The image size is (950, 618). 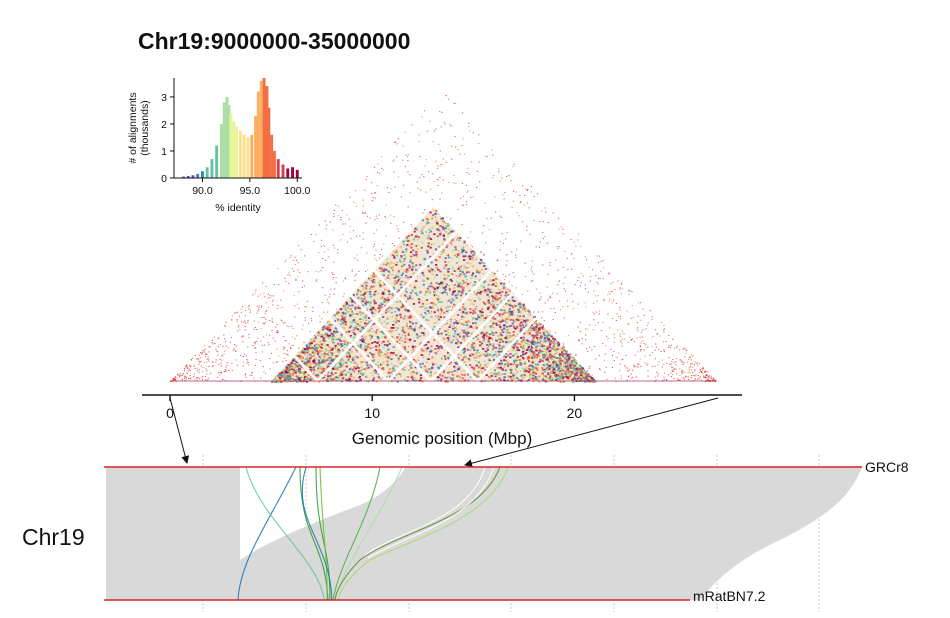 I want to click on genomic-axis-tick-label: 10, so click(x=372, y=413).